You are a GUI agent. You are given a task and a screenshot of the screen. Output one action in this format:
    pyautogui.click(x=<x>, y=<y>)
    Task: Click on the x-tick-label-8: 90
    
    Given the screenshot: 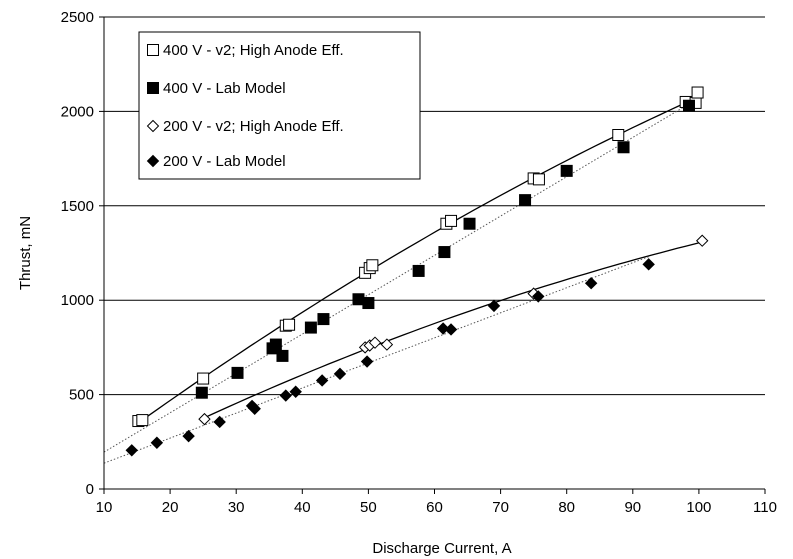 What is the action you would take?
    pyautogui.click(x=632, y=507)
    